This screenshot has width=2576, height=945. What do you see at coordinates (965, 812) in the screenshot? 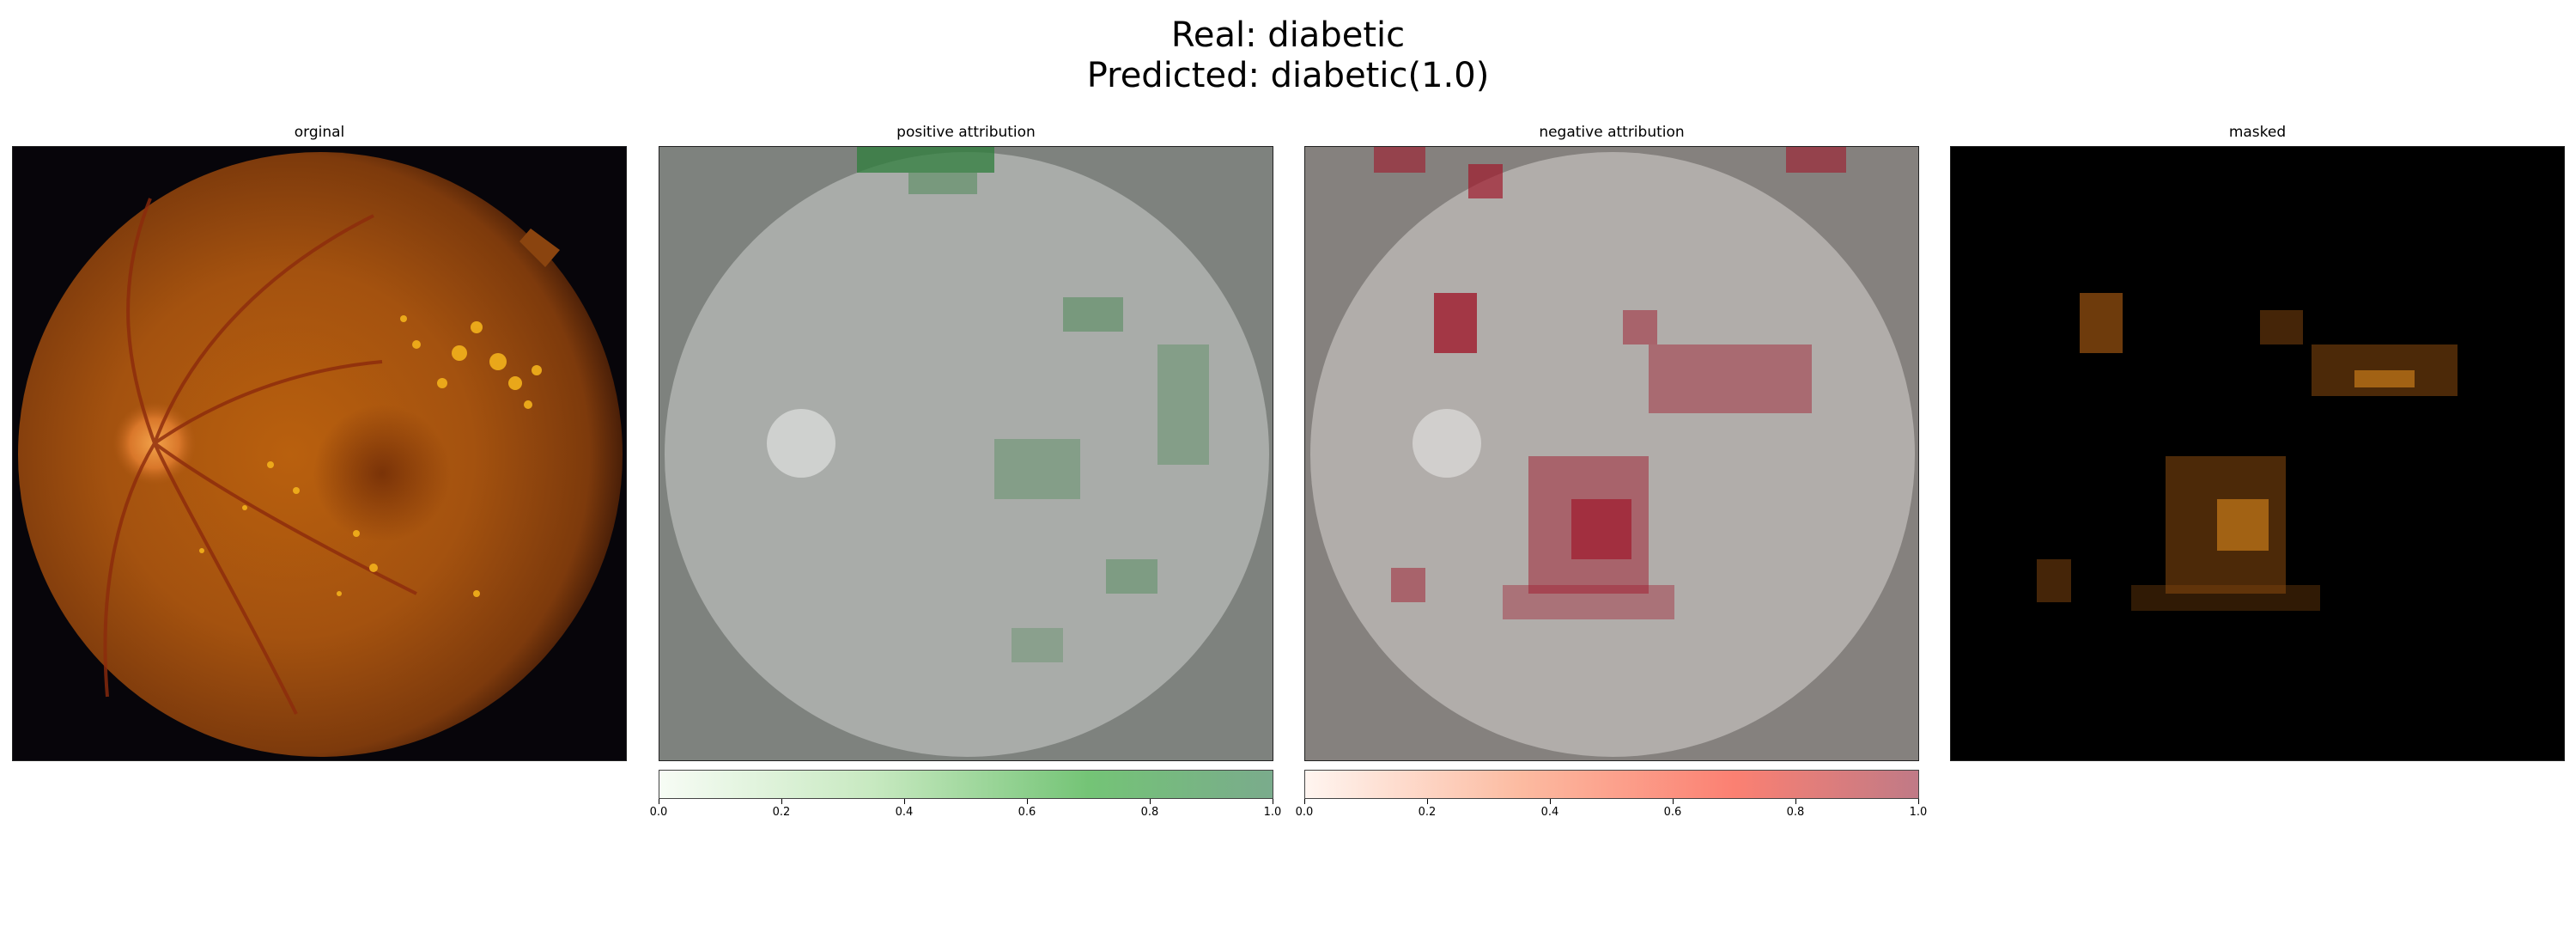
I see `positive-colorbar-ticks: 0.0 0.2 0.4 0.6 0.8 1.0` at bounding box center [965, 812].